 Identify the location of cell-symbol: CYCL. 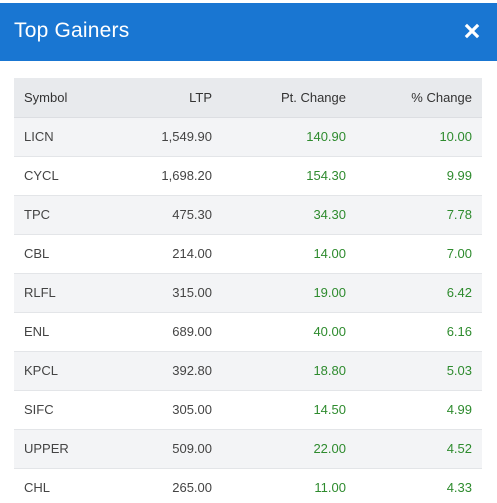
(70, 176).